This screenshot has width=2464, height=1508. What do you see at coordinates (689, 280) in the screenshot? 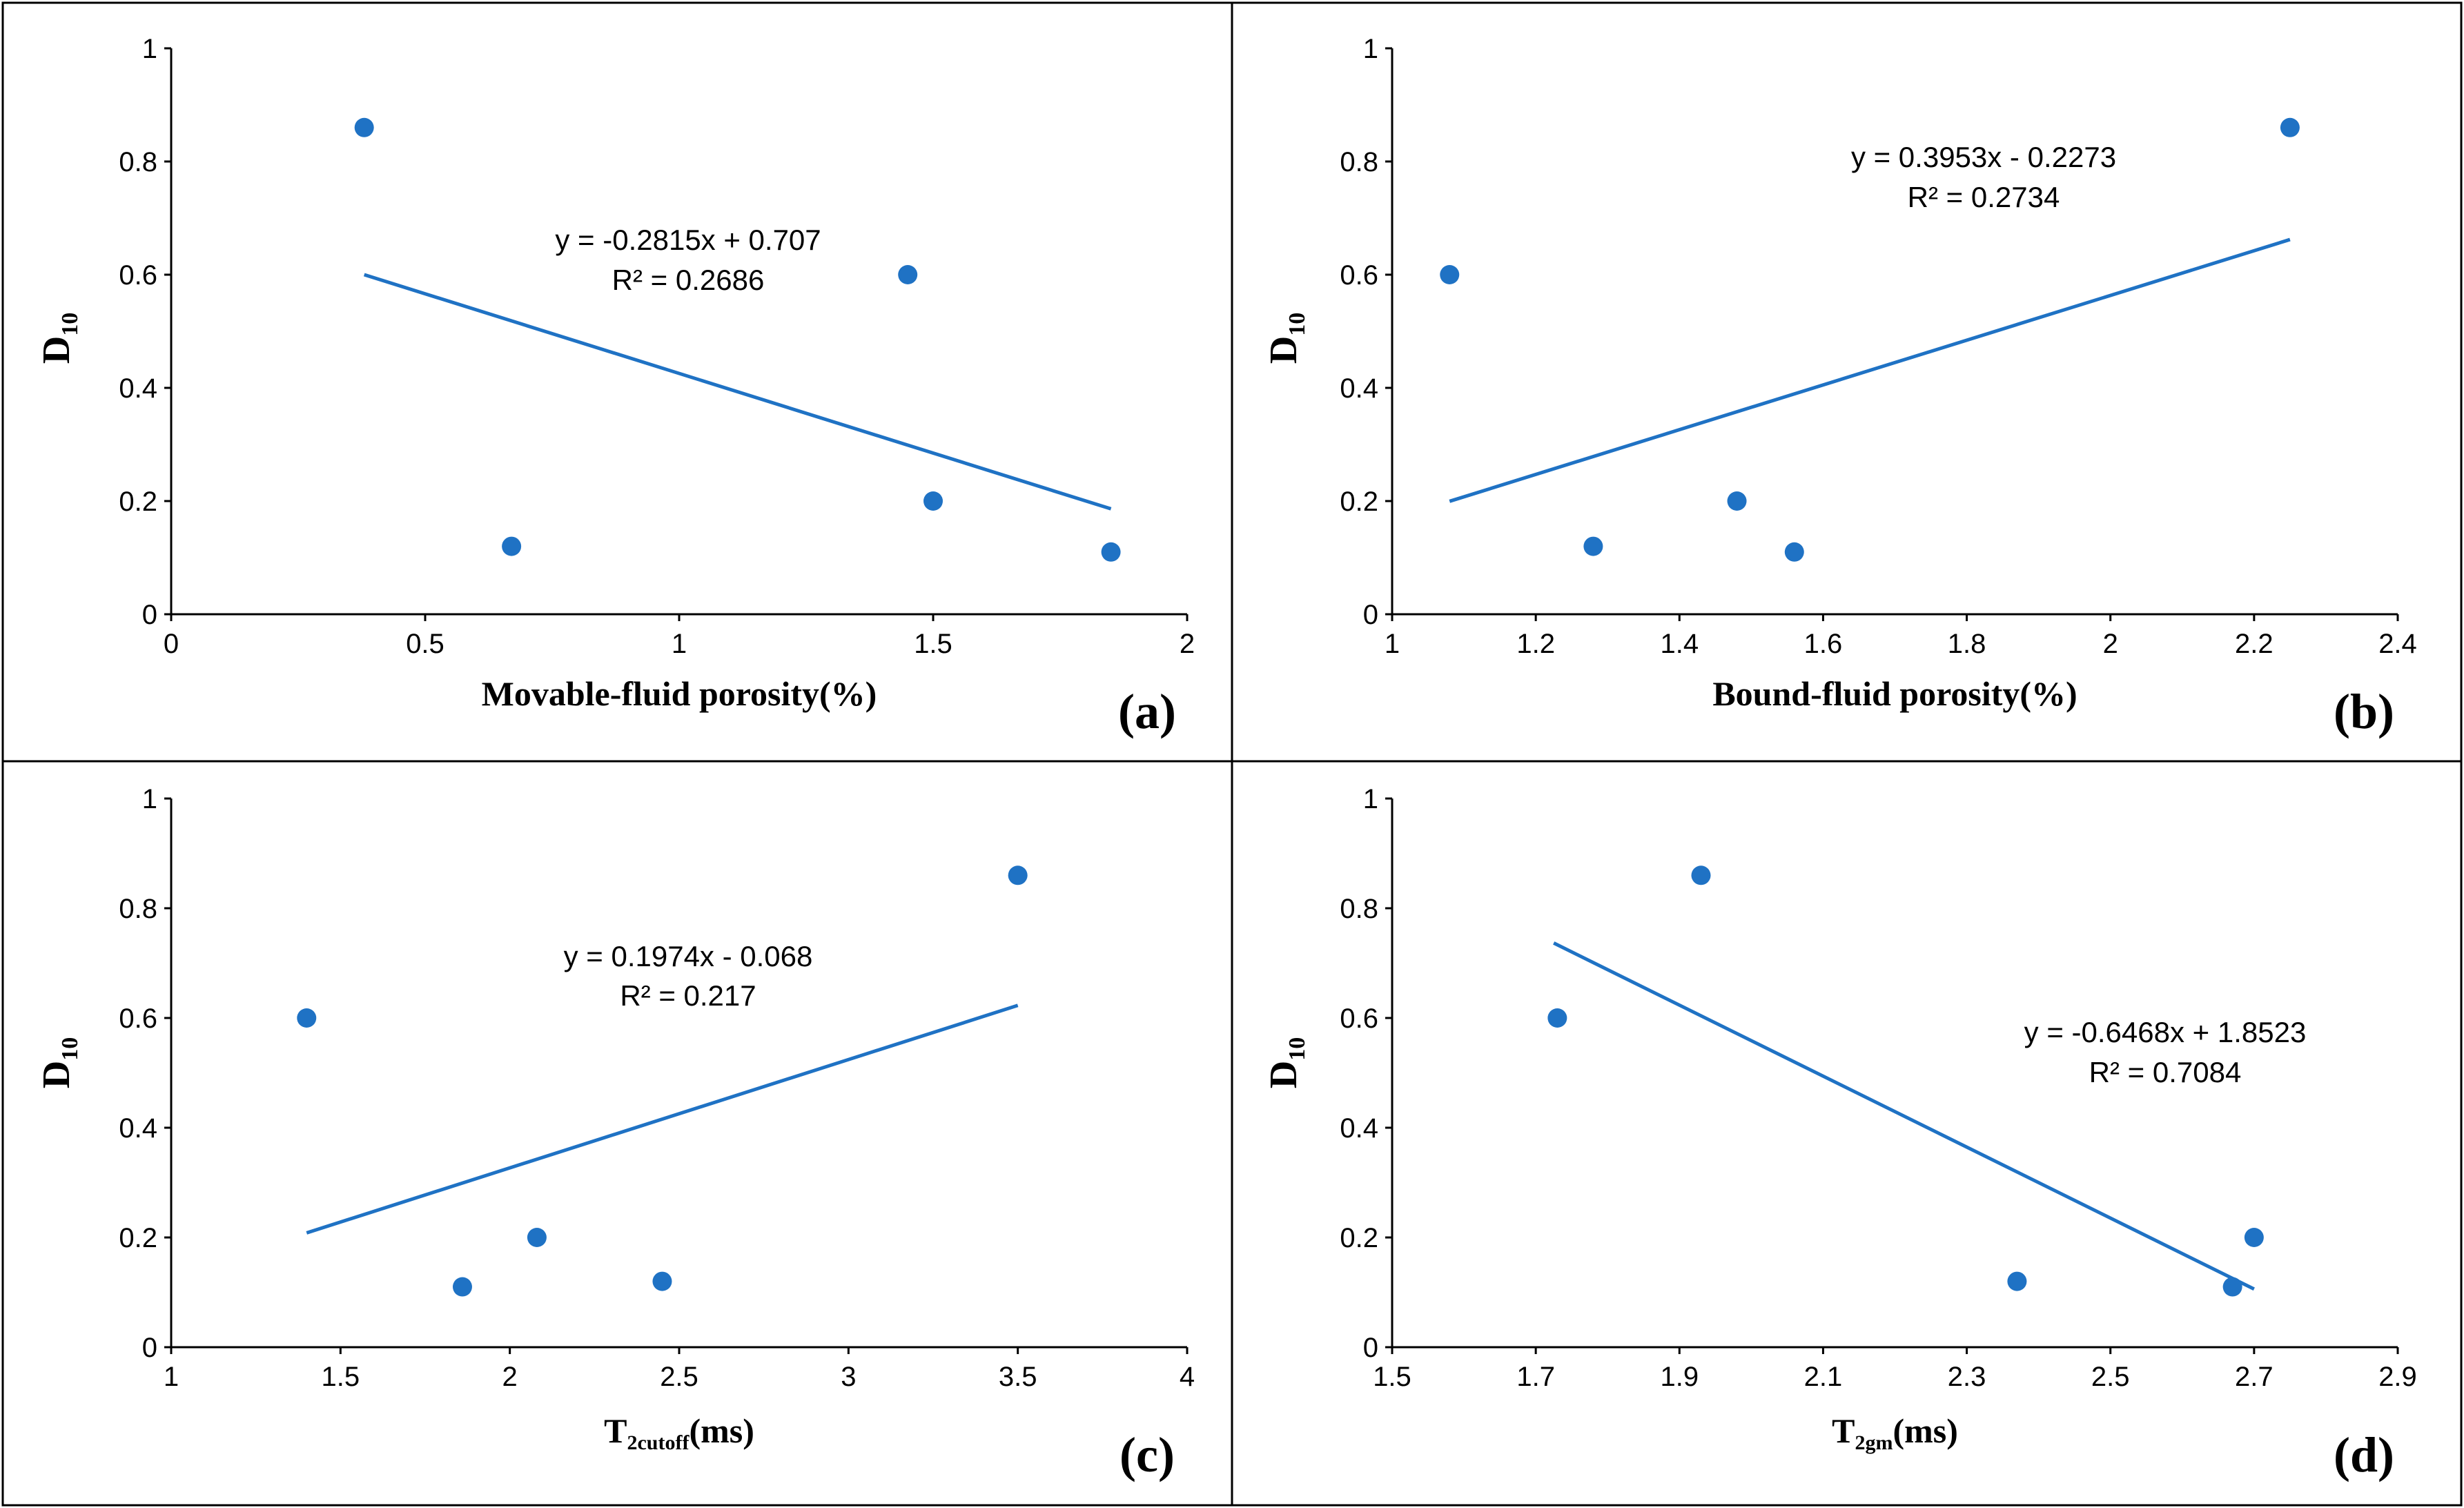
I see `r-squared-label: R² = 0.2686` at bounding box center [689, 280].